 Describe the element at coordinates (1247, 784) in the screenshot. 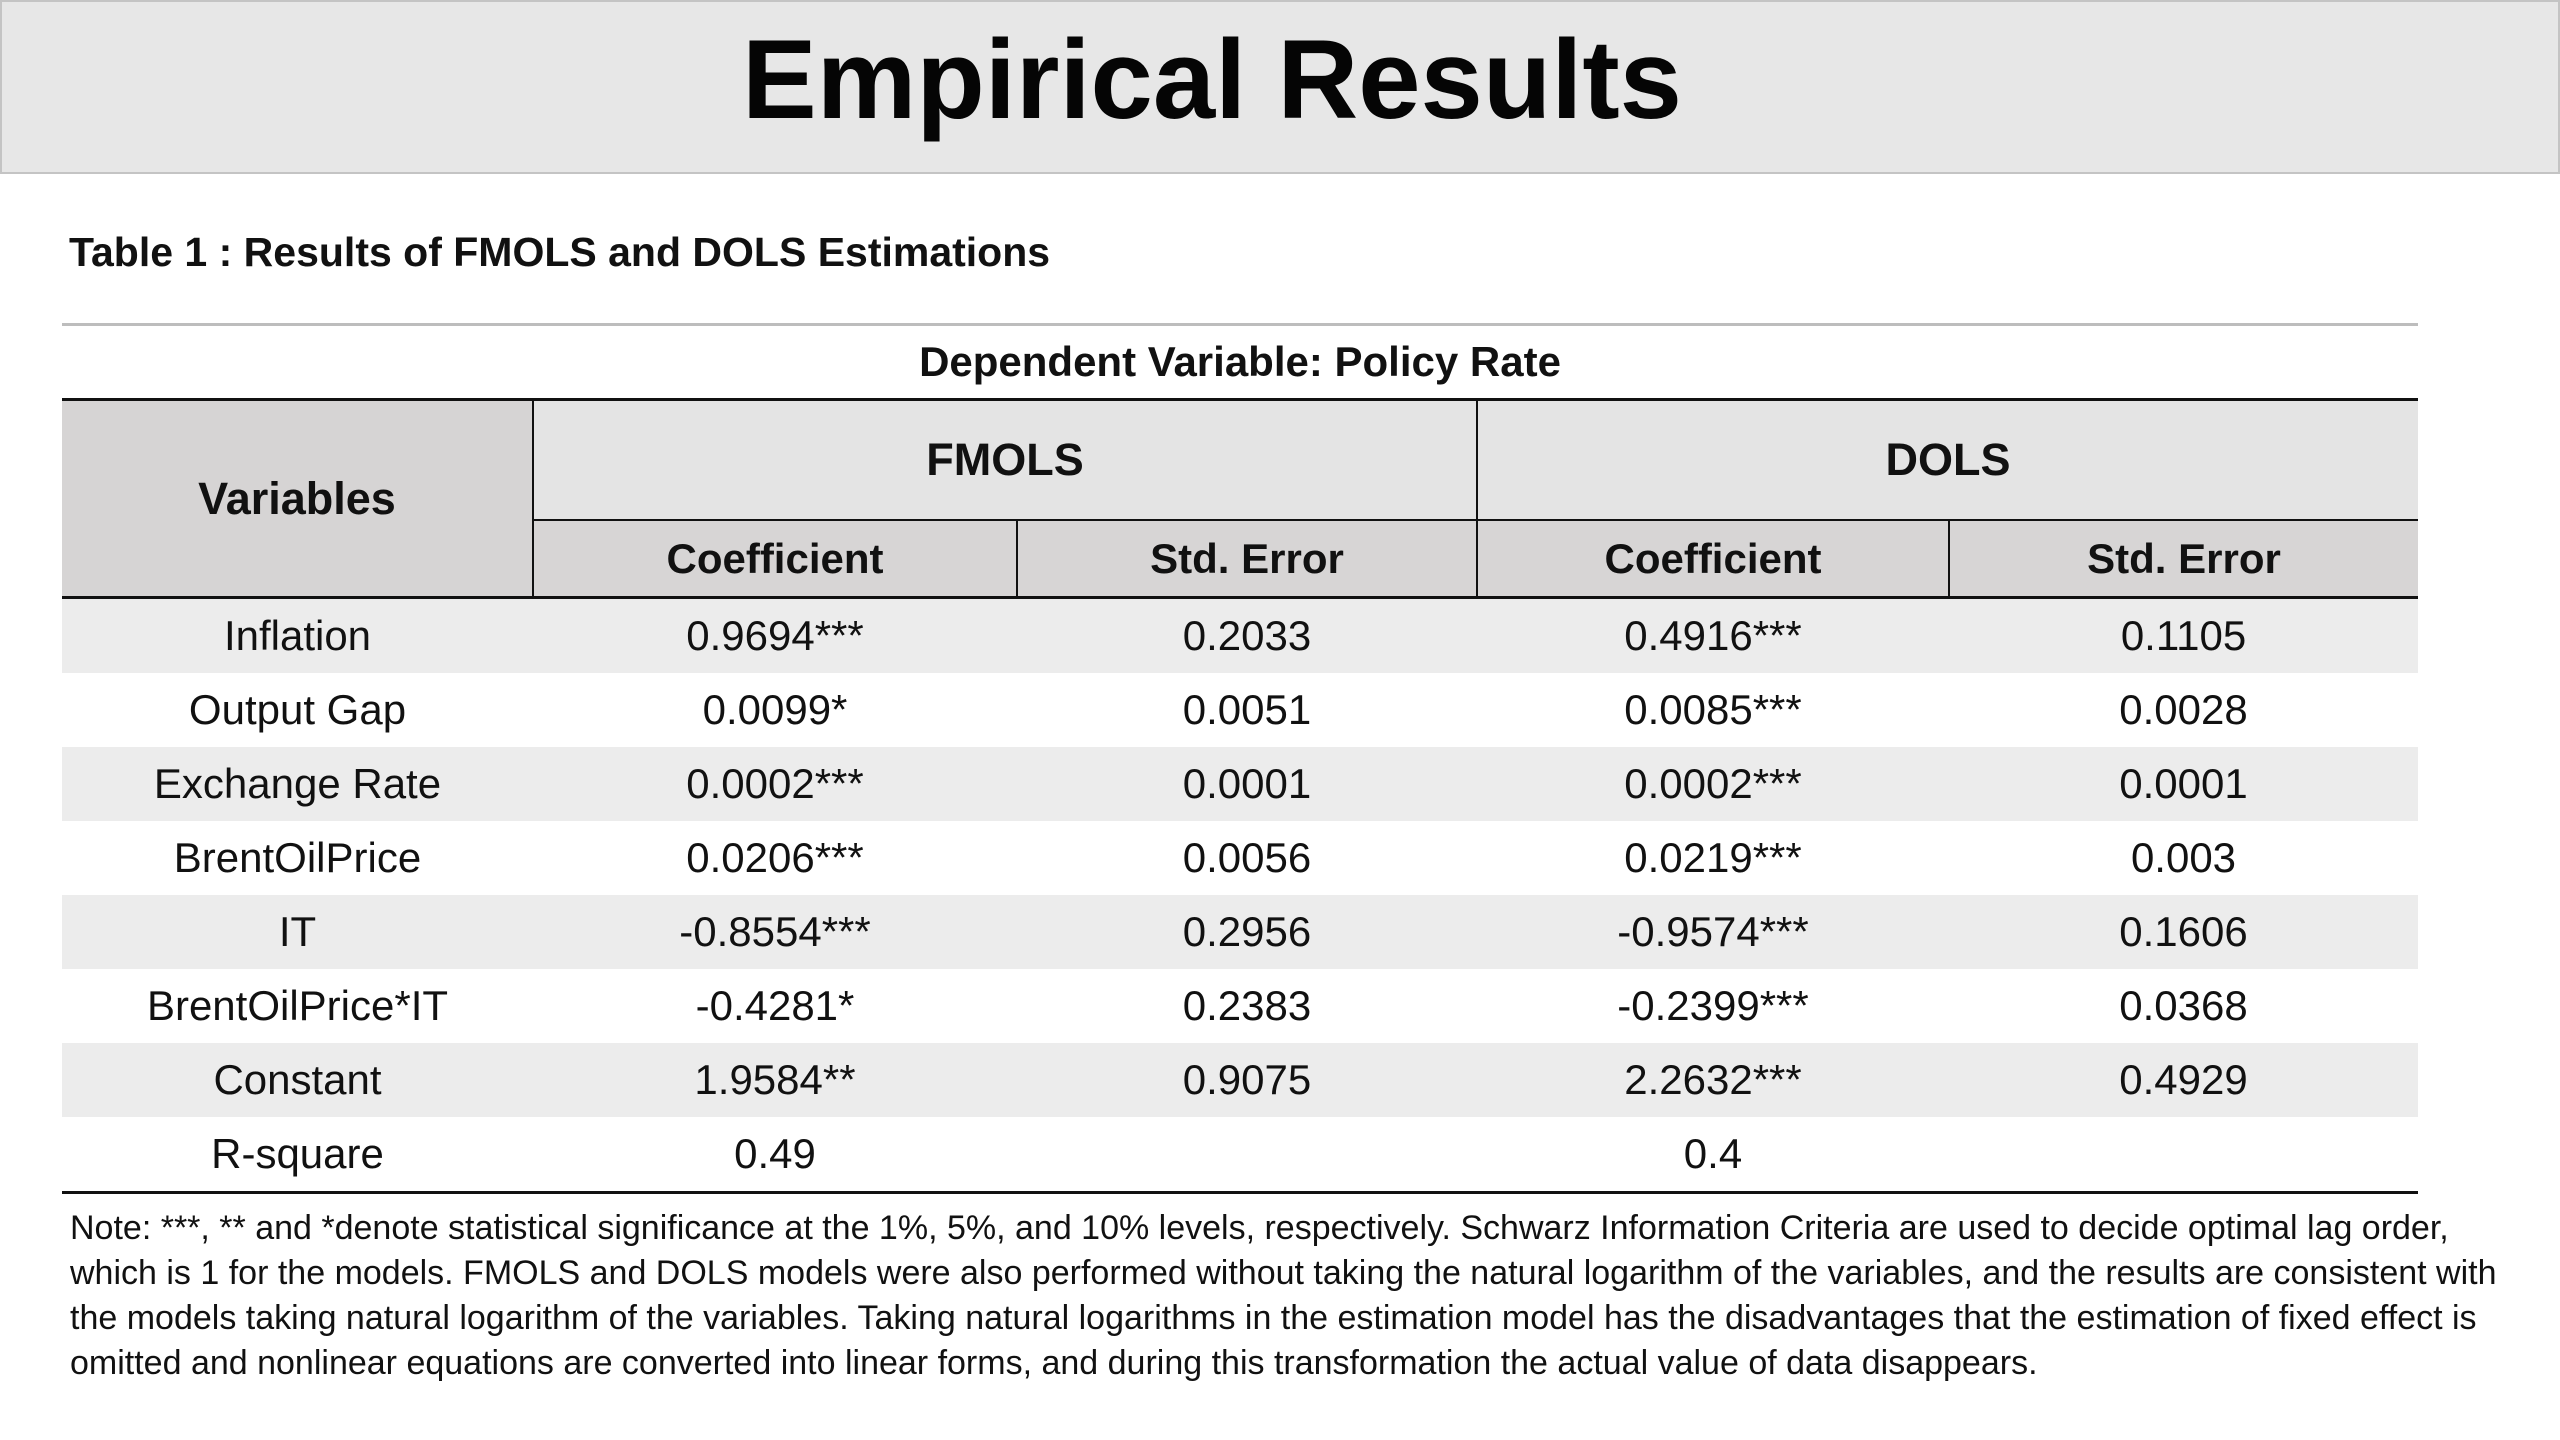

I see `fmols-std-error: 0.0001` at that location.